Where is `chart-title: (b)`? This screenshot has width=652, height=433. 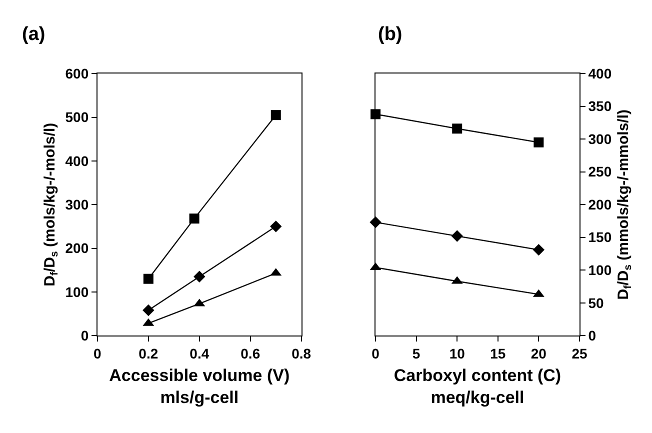
chart-title: (b) is located at coordinates (390, 34).